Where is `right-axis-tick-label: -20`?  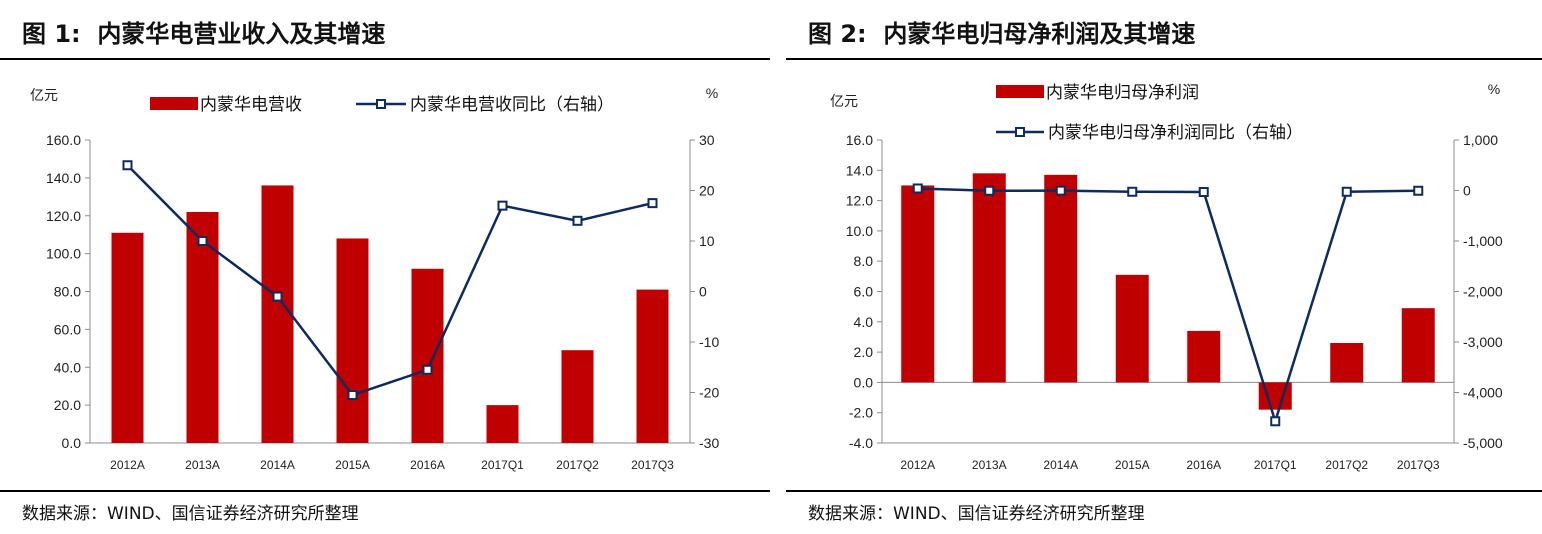
right-axis-tick-label: -20 is located at coordinates (709, 393).